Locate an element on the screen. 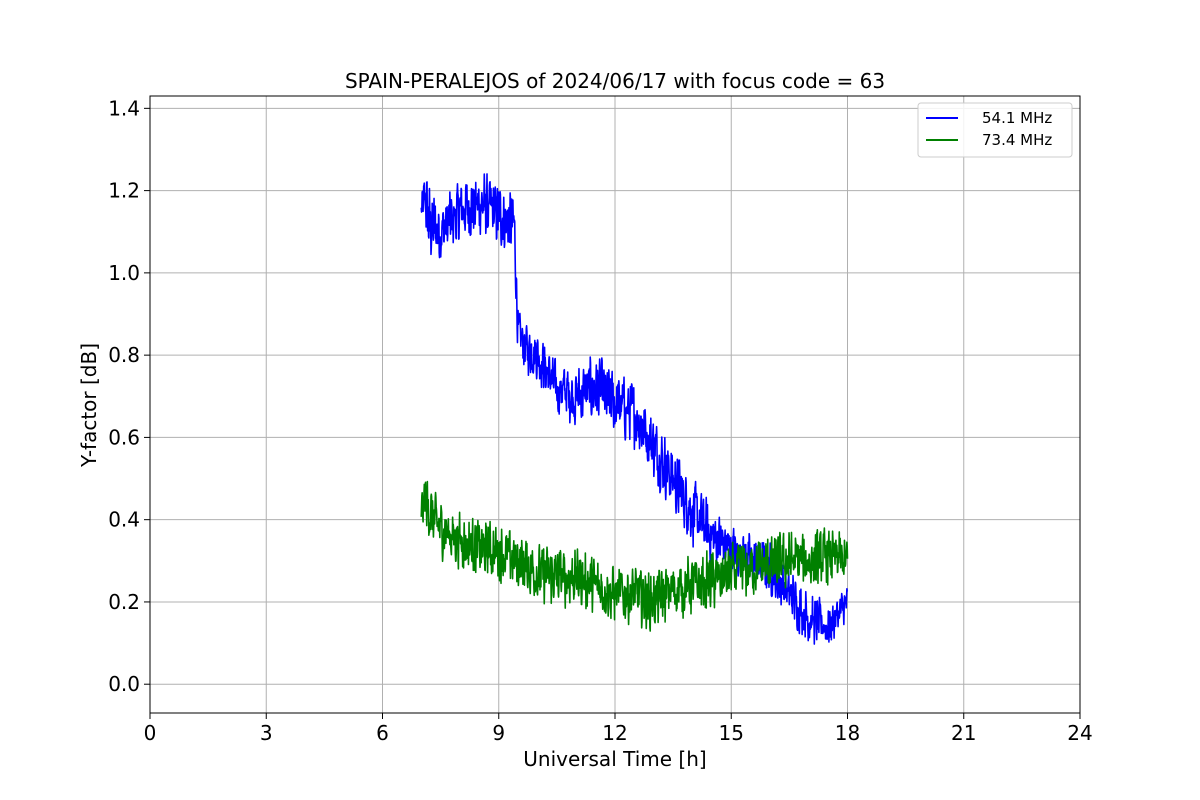  y-tick-label: 0.4 is located at coordinates (124, 520).